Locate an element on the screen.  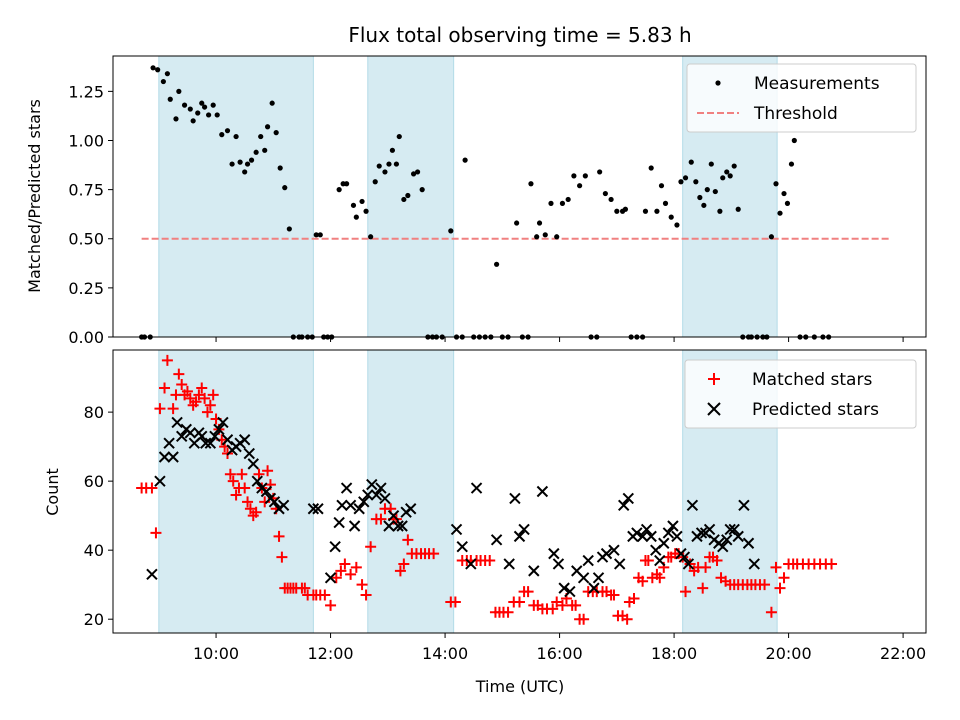
count-y-tick-label: 60 is located at coordinates (94, 481).